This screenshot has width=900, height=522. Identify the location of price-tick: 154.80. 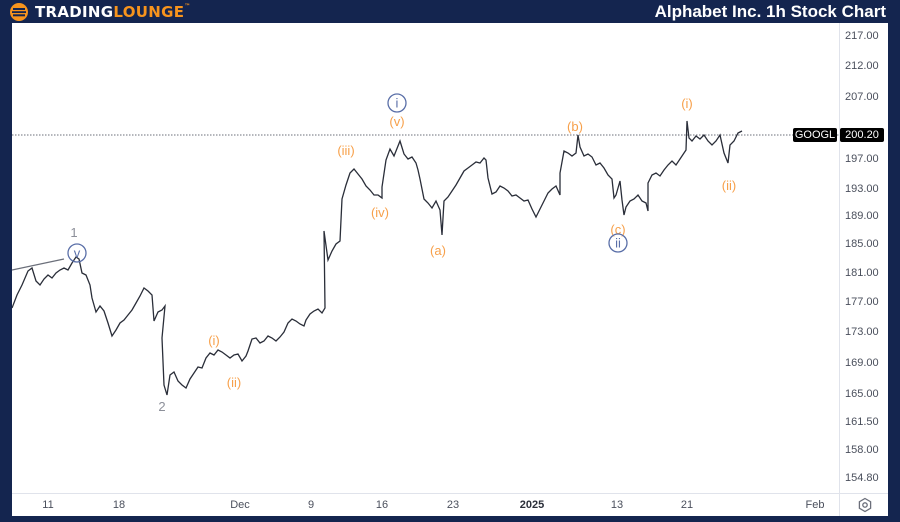
(862, 478).